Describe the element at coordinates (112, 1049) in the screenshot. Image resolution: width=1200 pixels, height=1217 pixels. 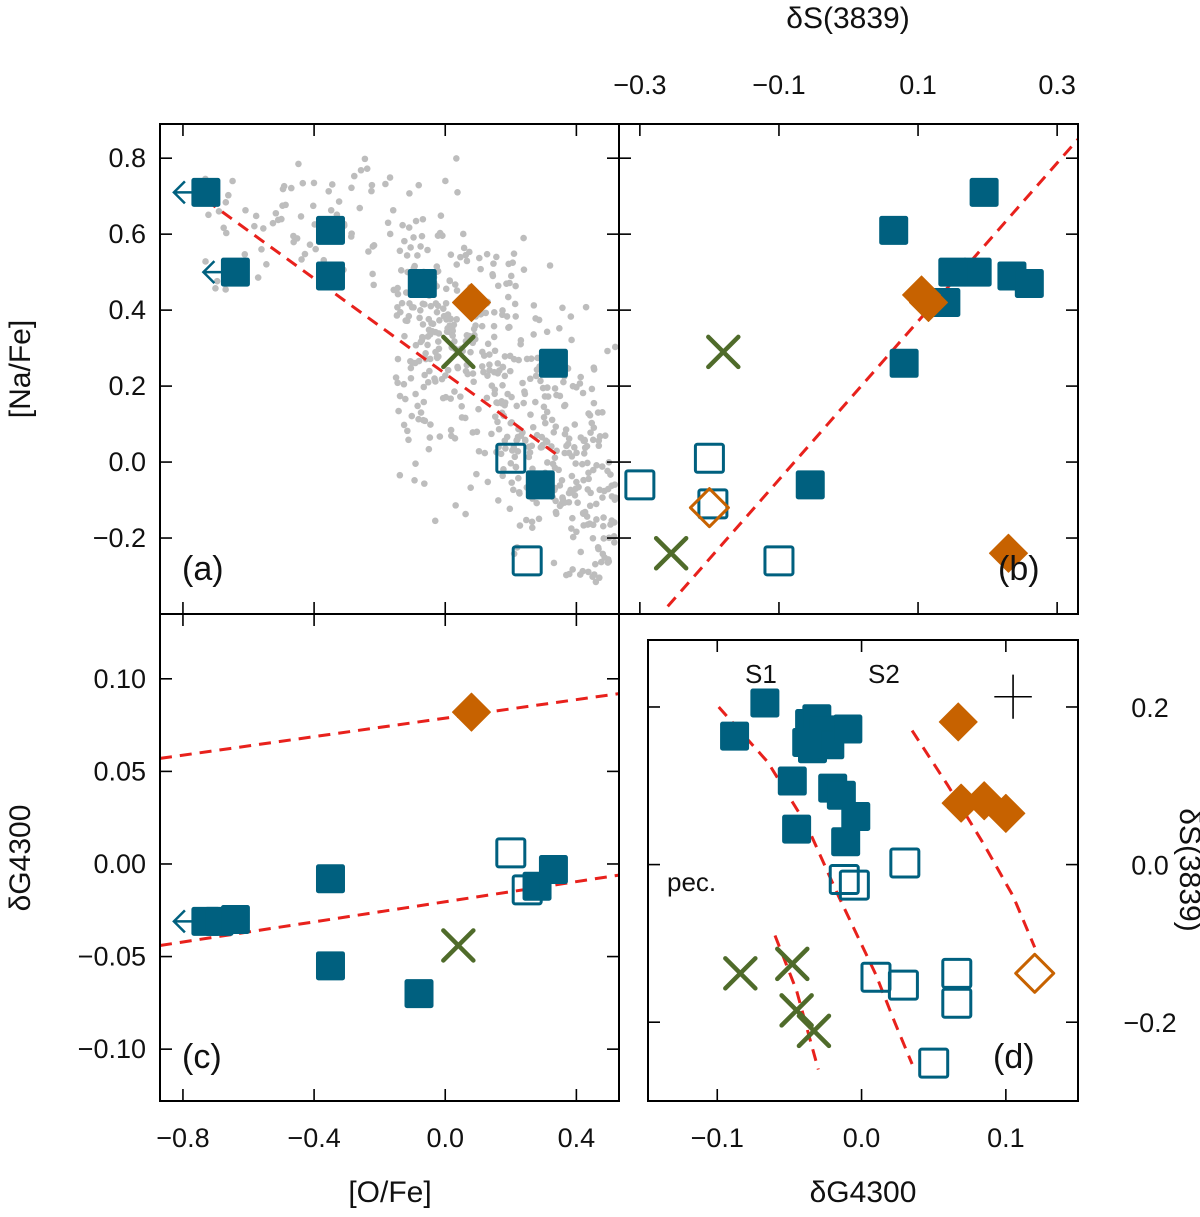
I see `y-tick-label: −0.10` at that location.